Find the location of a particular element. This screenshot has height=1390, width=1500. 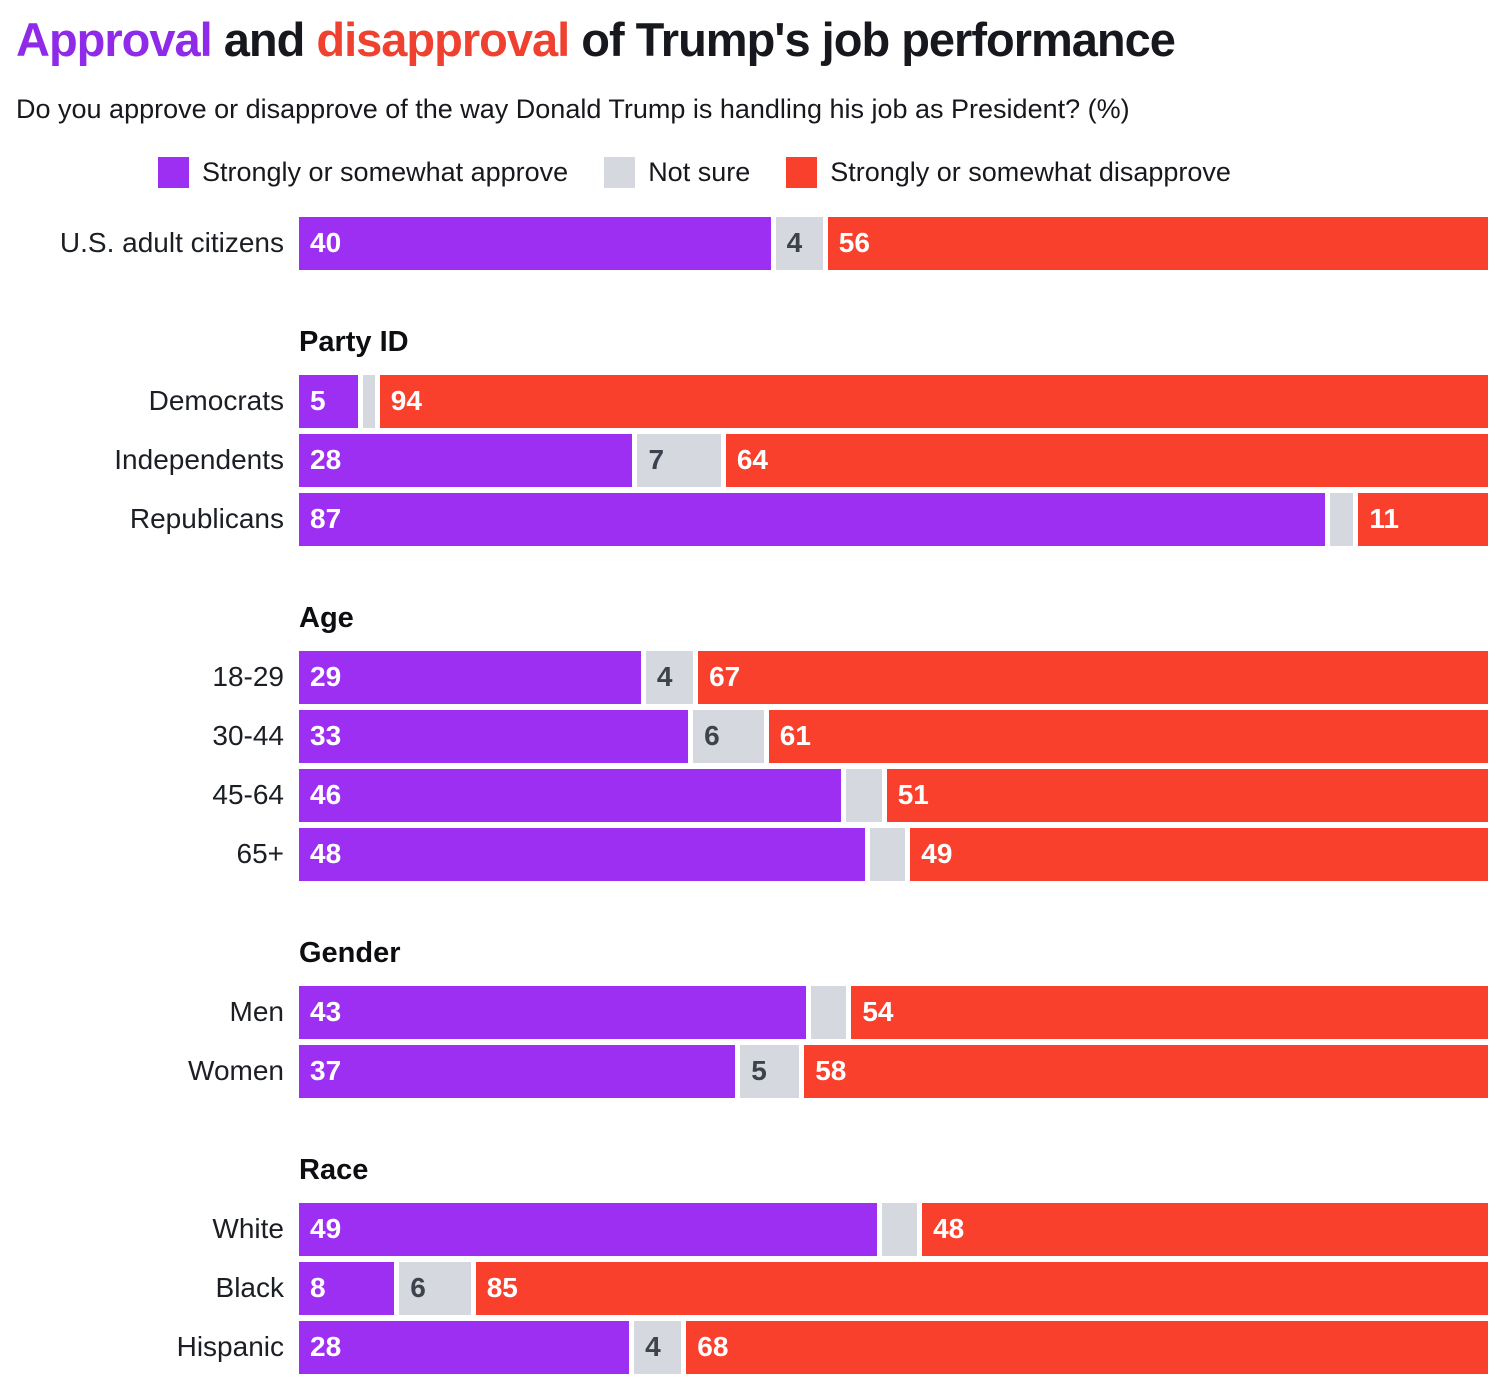

row-label: Women is located at coordinates (236, 1071).